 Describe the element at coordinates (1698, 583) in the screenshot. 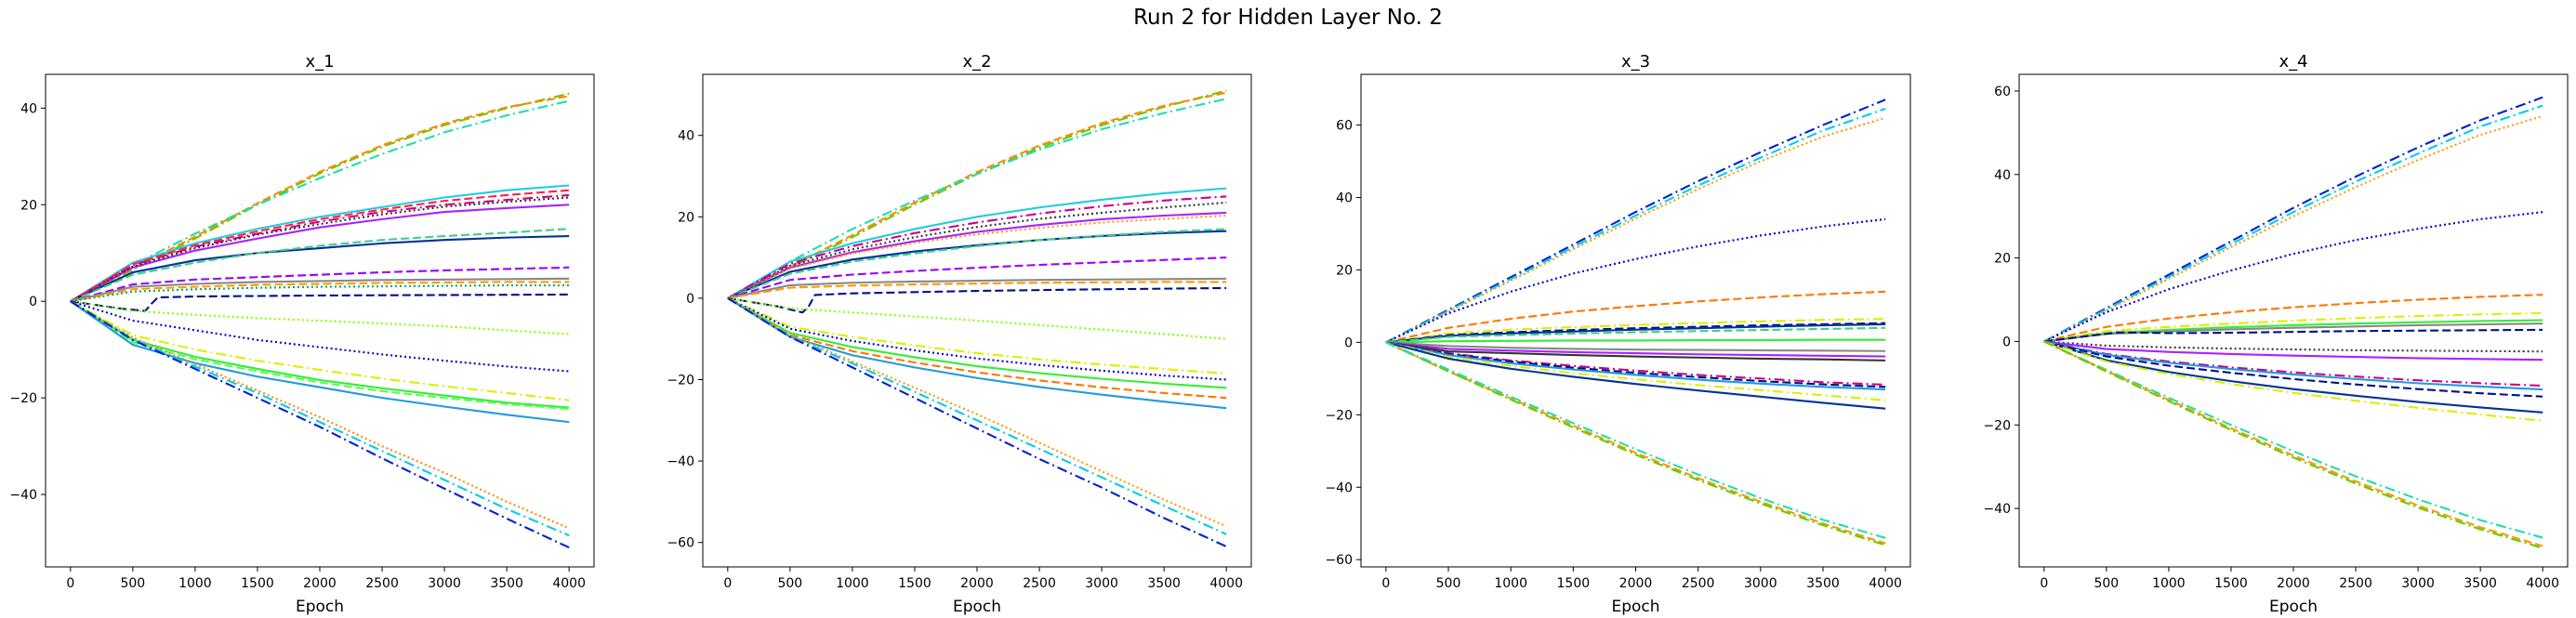

I see `x-tick-label-3: 2500` at that location.